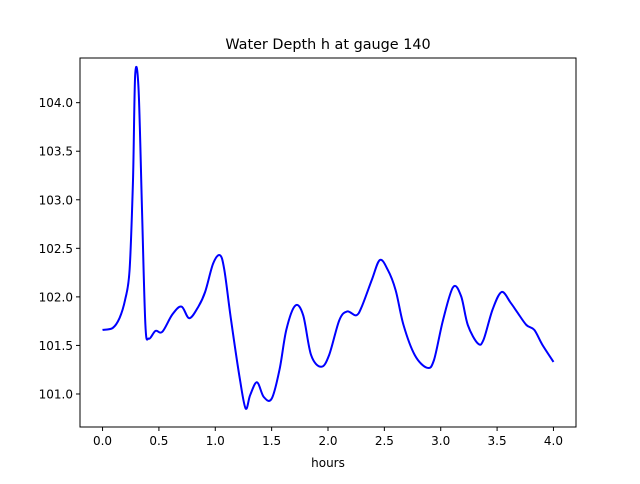  Describe the element at coordinates (102, 441) in the screenshot. I see `x-tick-label: 0.0` at that location.